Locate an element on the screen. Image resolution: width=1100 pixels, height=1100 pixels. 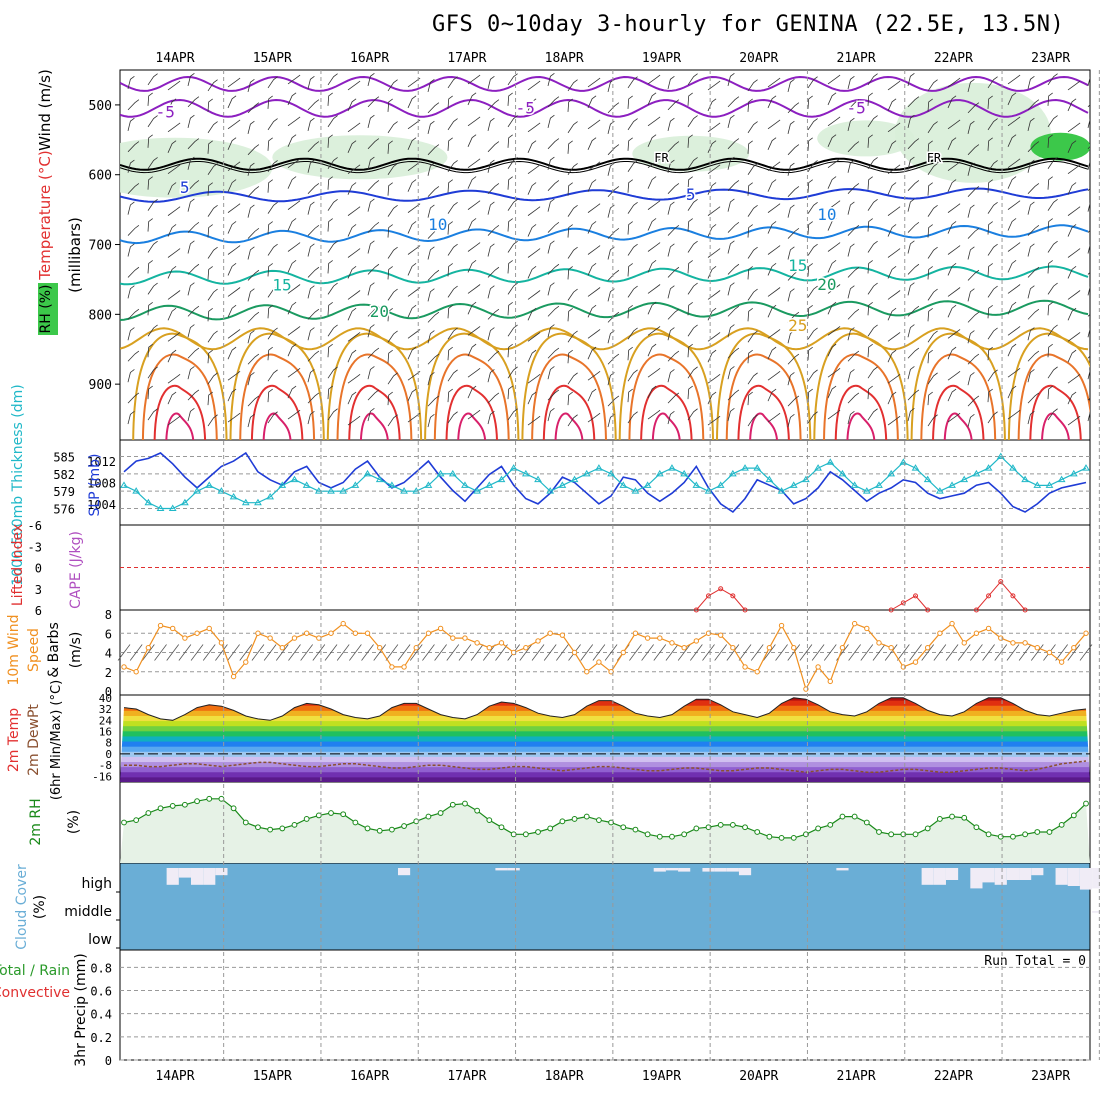
lifted-tick-label: -3 is located at coordinates (35, 547).